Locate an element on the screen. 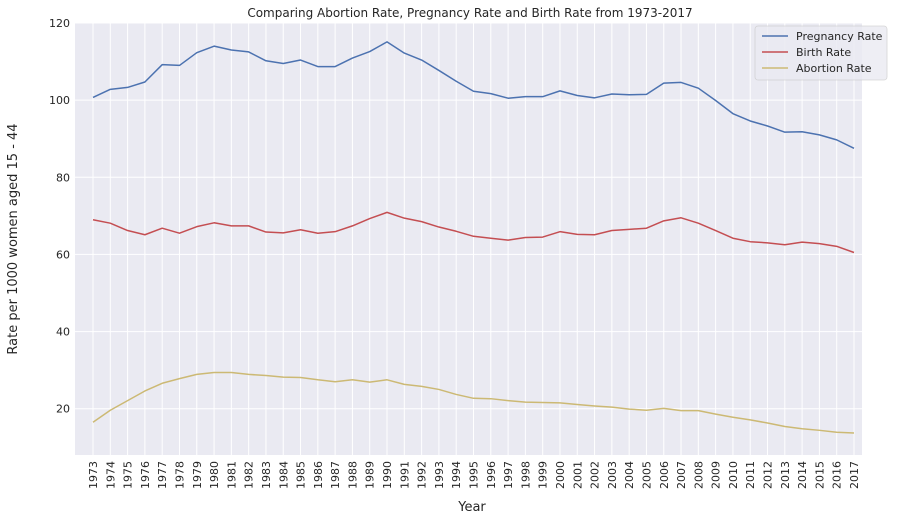  x-tick-label: 1984 is located at coordinates (283, 475).